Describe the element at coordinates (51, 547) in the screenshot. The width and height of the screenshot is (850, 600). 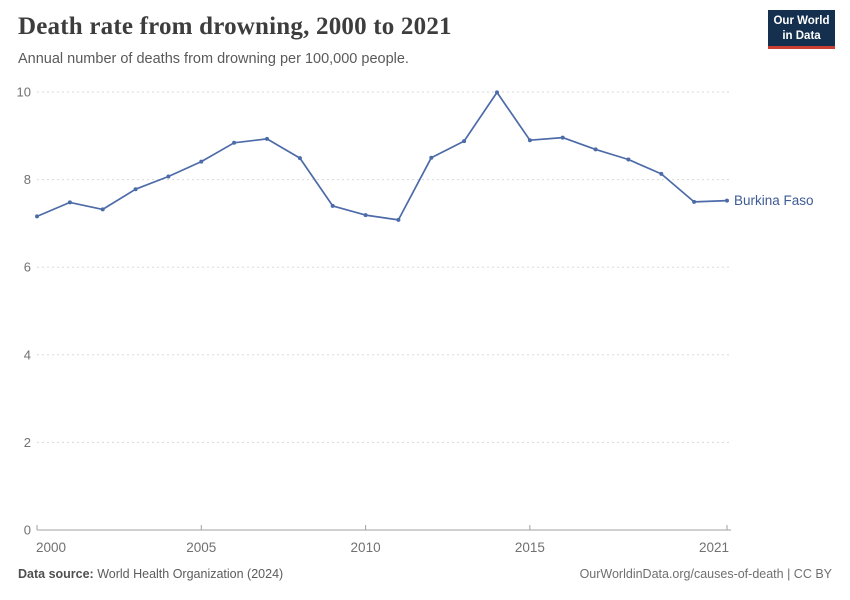
I see `x-axis-tick-label: 2000` at that location.